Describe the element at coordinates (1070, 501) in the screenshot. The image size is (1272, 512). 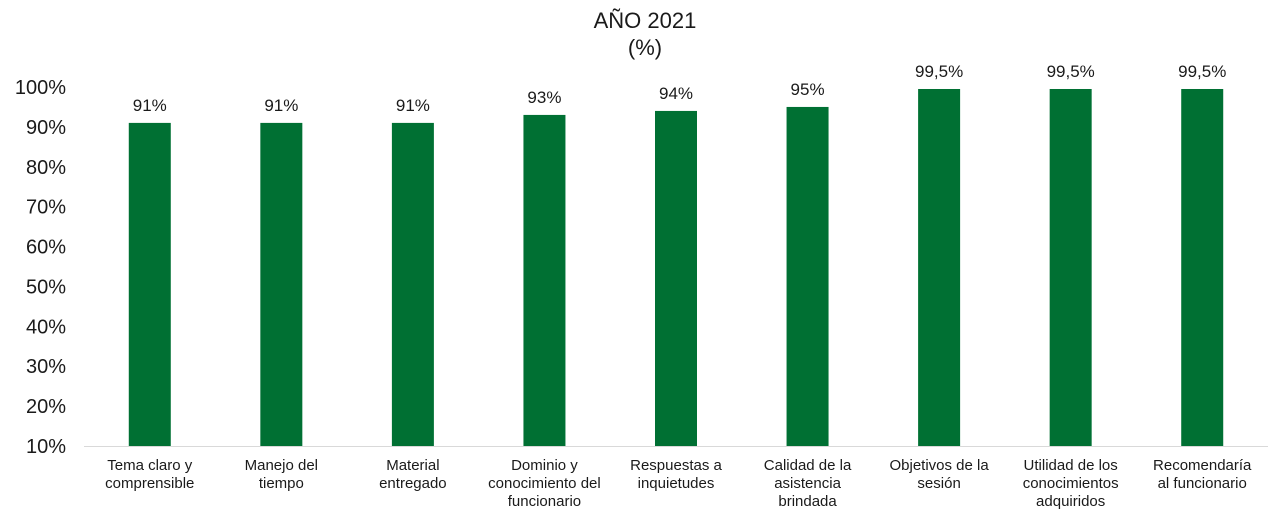
I see `x-tick-label-line: adquiridos` at that location.